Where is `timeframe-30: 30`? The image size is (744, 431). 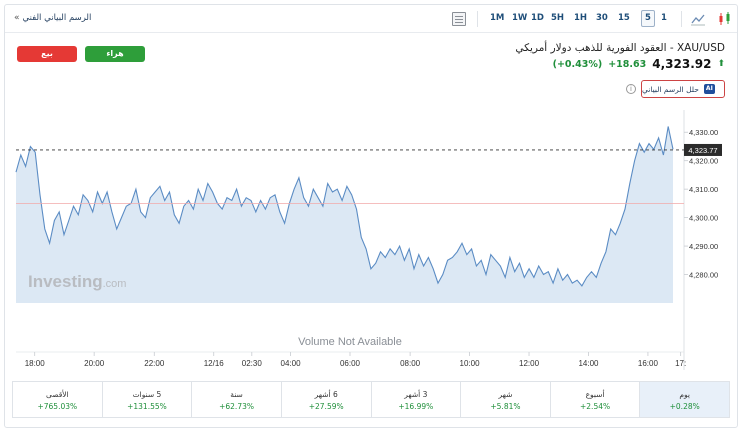
timeframe-30: 30 is located at coordinates (602, 18).